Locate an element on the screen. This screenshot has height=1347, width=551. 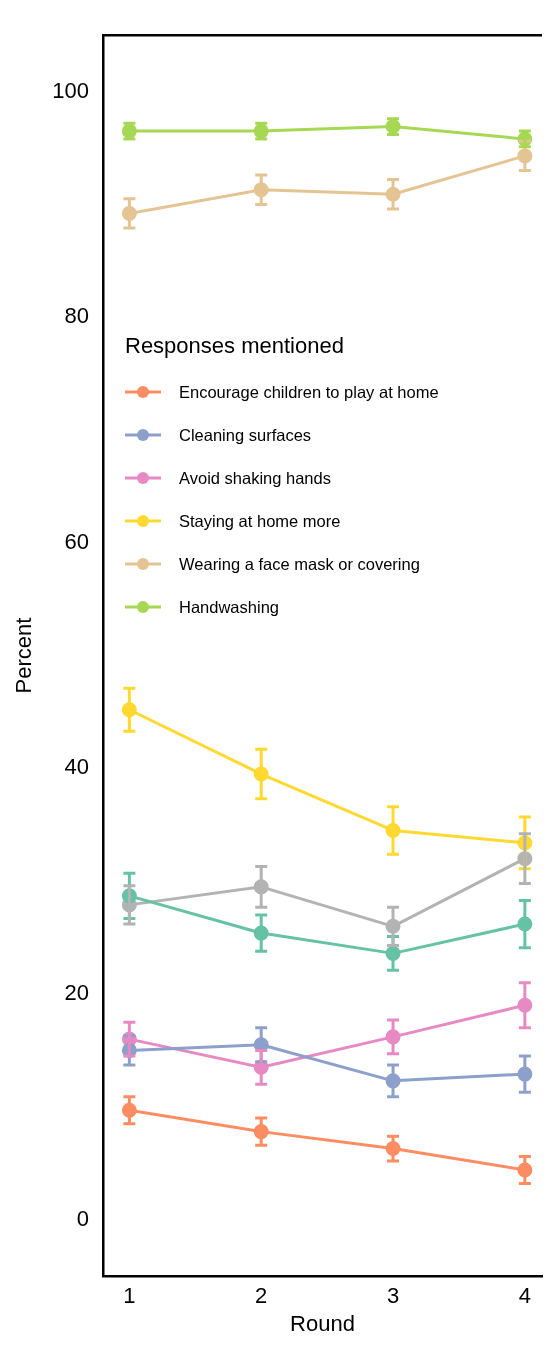
y-tick-label: 40 is located at coordinates (76, 767).